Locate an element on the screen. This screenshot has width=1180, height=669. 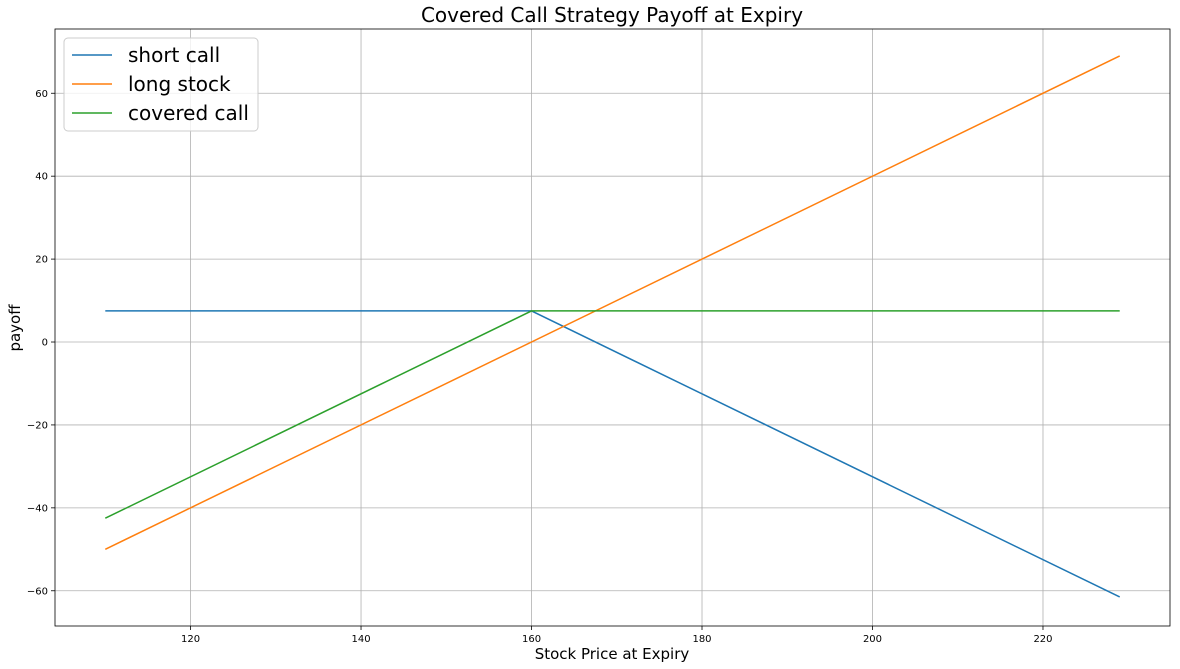
y-tick-label: 0 is located at coordinates (45, 343).